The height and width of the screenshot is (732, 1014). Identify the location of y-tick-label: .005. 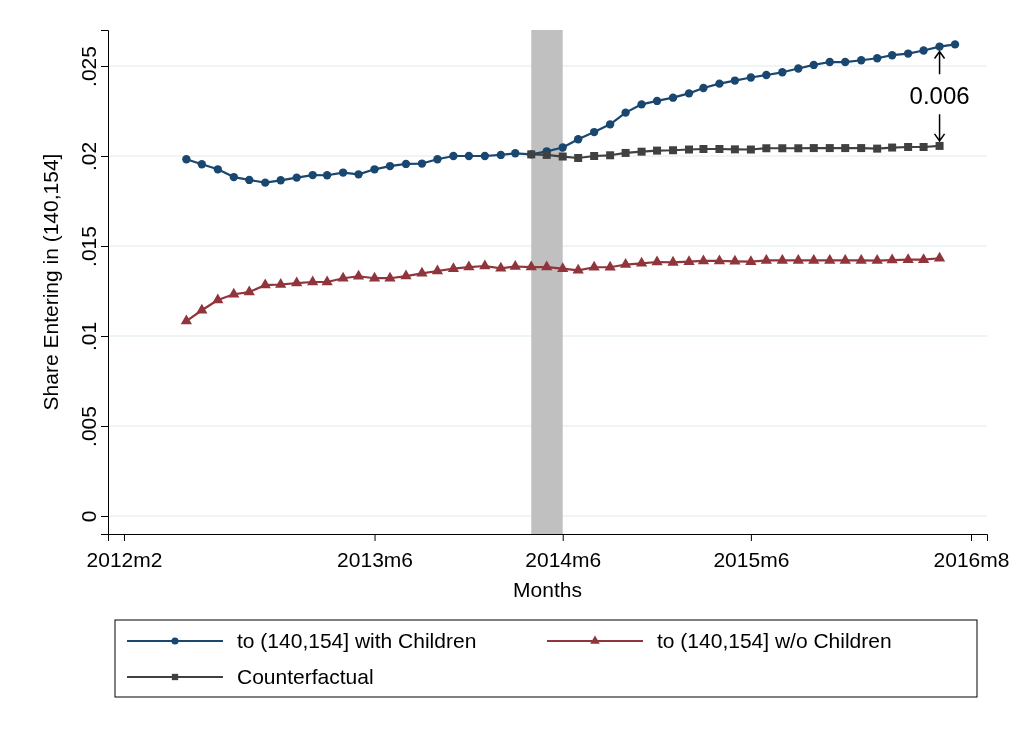
(88, 426).